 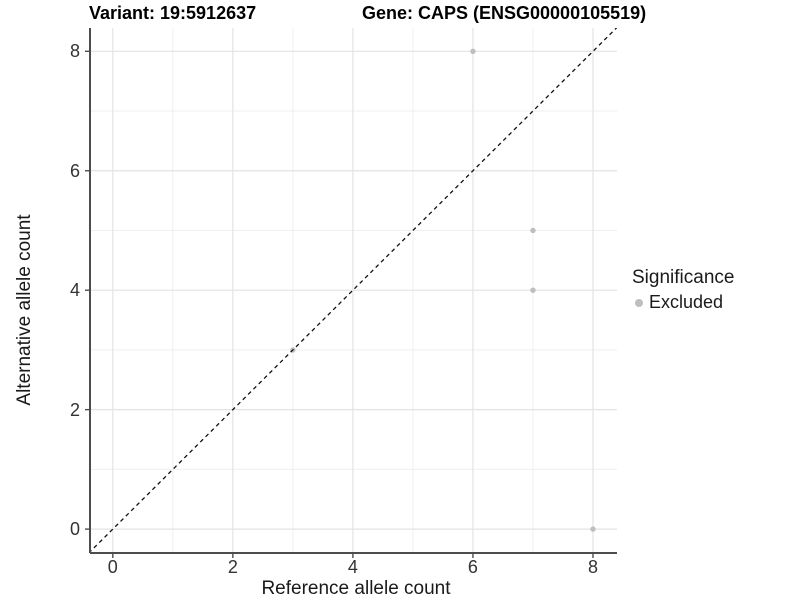 What do you see at coordinates (232, 567) in the screenshot?
I see `x-tick-label: 2` at bounding box center [232, 567].